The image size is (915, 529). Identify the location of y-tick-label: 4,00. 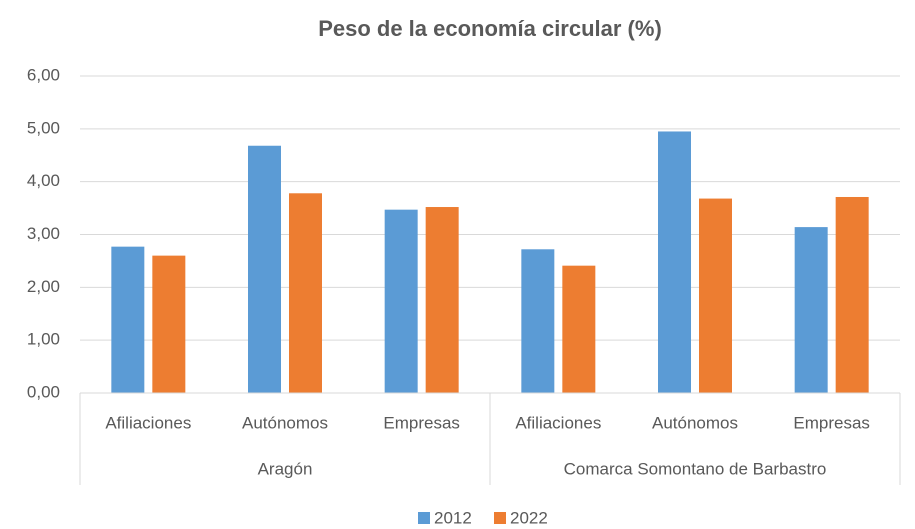
(43, 180).